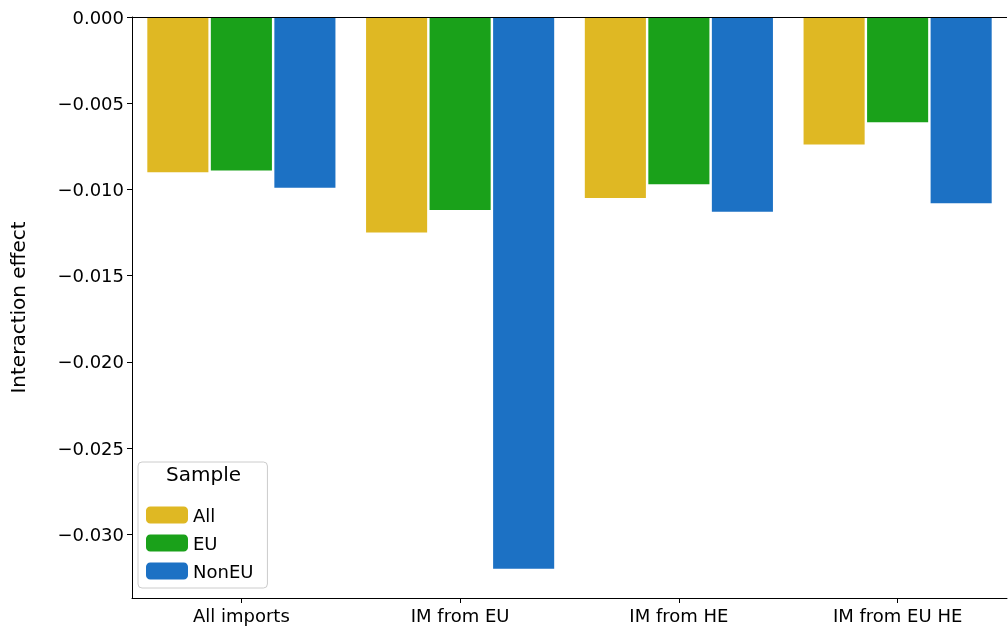  I want to click on y-tick-label: −0.005, so click(90, 103).